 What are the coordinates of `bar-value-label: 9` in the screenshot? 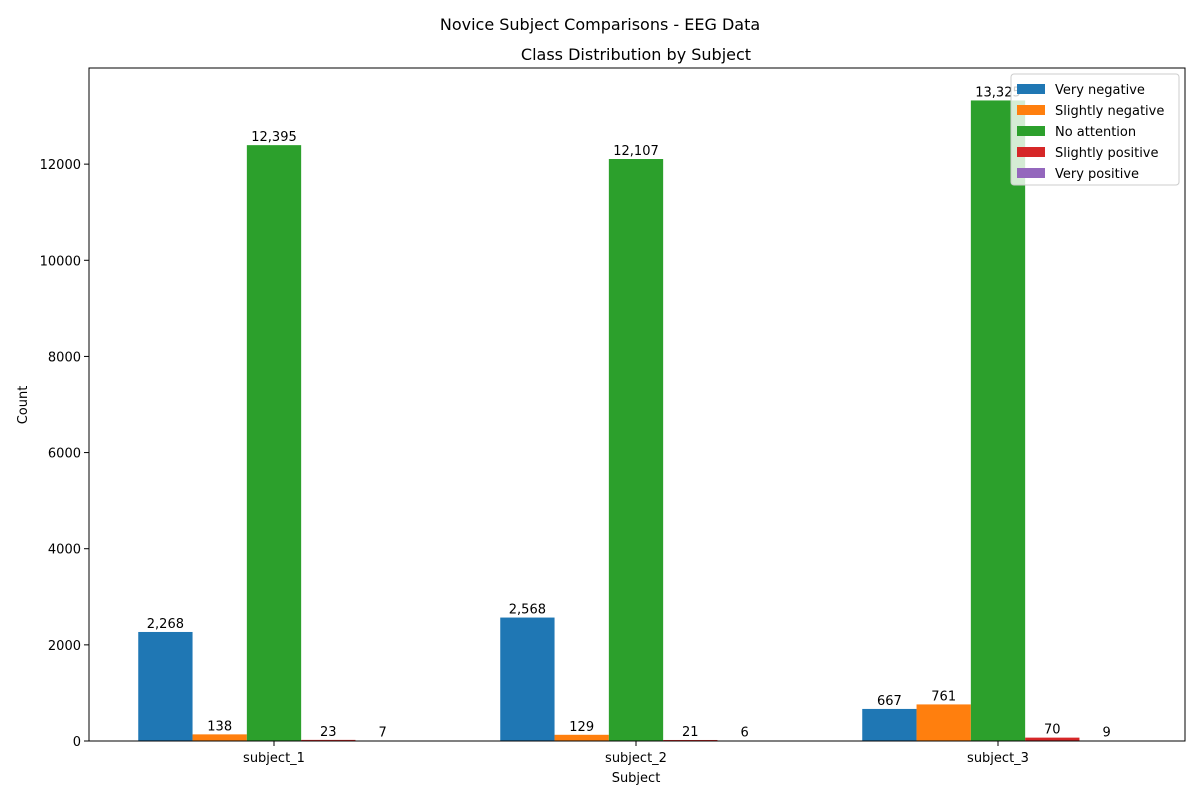 It's located at (1106, 733).